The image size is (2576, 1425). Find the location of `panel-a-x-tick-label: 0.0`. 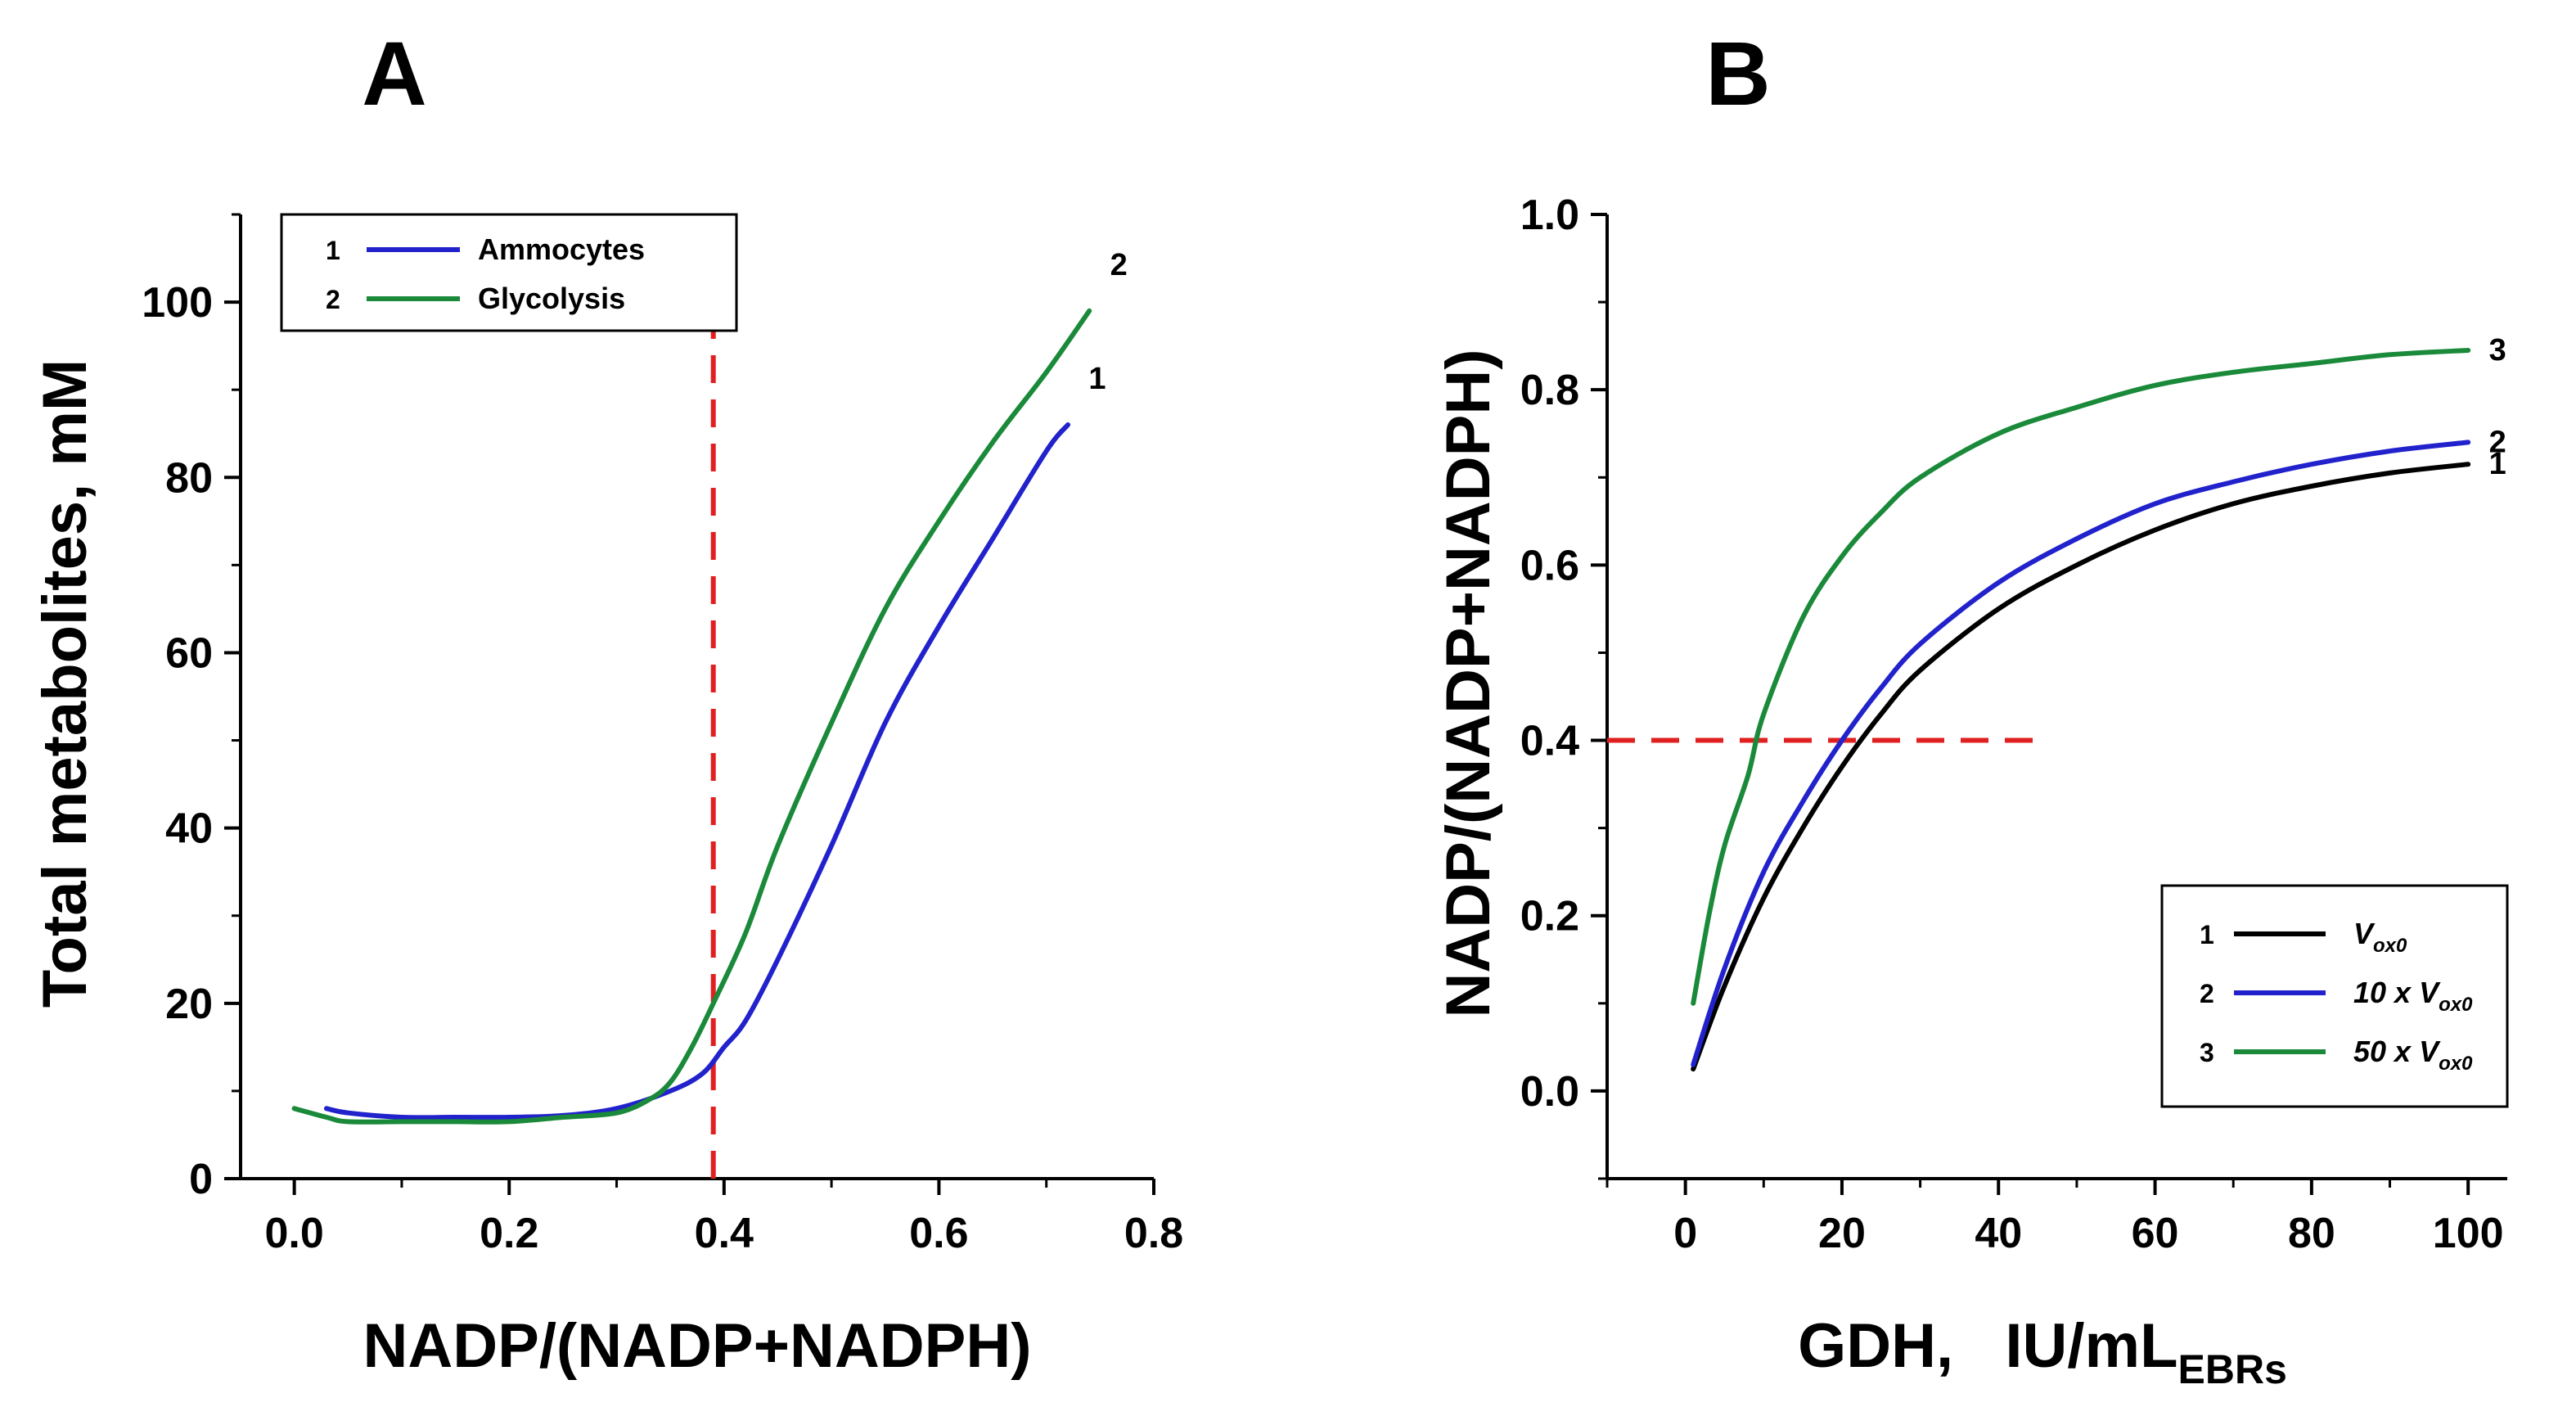

panel-a-x-tick-label: 0.0 is located at coordinates (293, 1233).